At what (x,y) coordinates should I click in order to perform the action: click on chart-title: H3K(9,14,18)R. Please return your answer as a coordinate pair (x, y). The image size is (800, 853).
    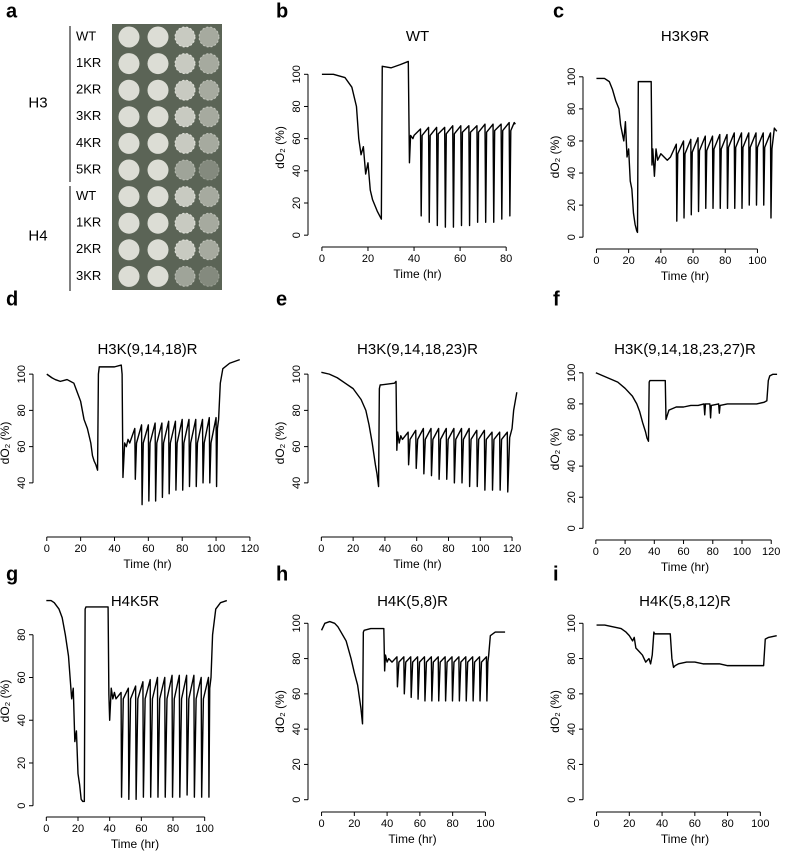
    Looking at the image, I should click on (147, 349).